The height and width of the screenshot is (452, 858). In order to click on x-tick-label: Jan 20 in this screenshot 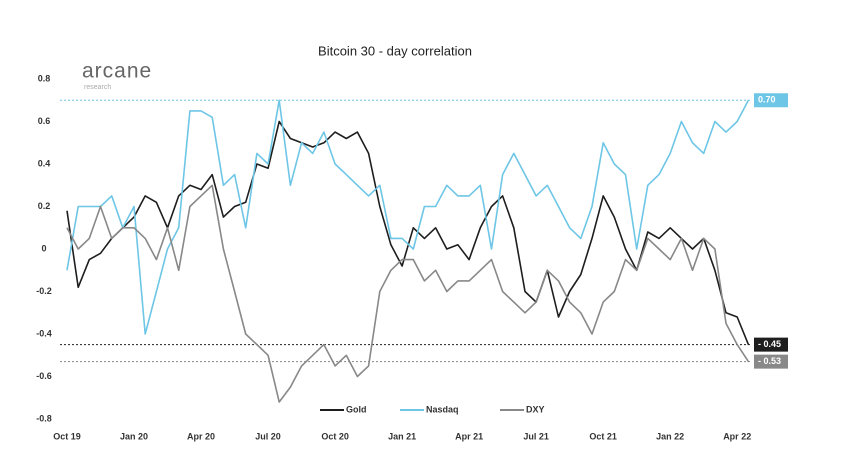, I will do `click(134, 436)`.